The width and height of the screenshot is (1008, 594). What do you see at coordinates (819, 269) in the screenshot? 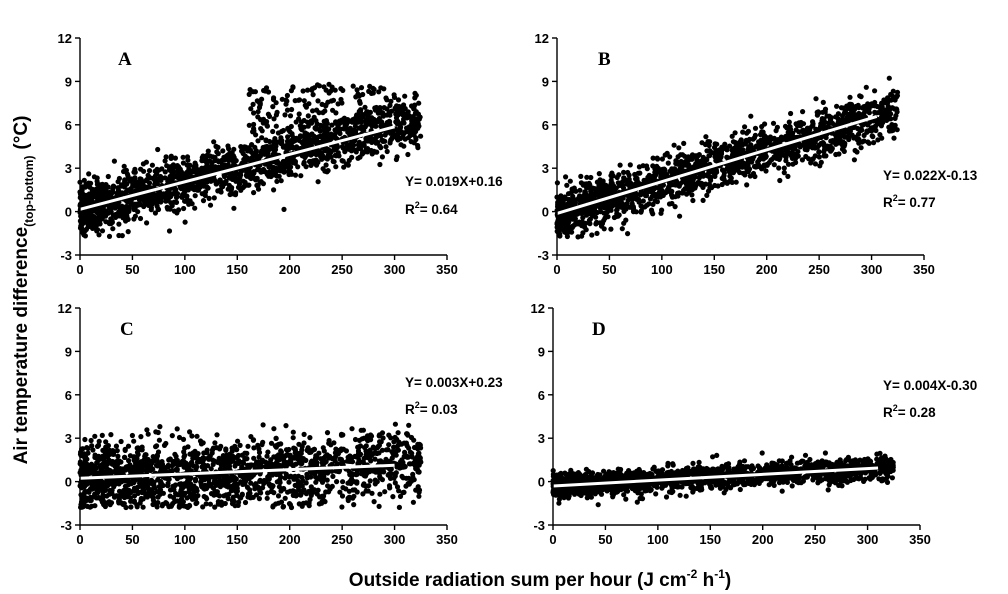
I see `x-tick-label: 250` at bounding box center [819, 269].